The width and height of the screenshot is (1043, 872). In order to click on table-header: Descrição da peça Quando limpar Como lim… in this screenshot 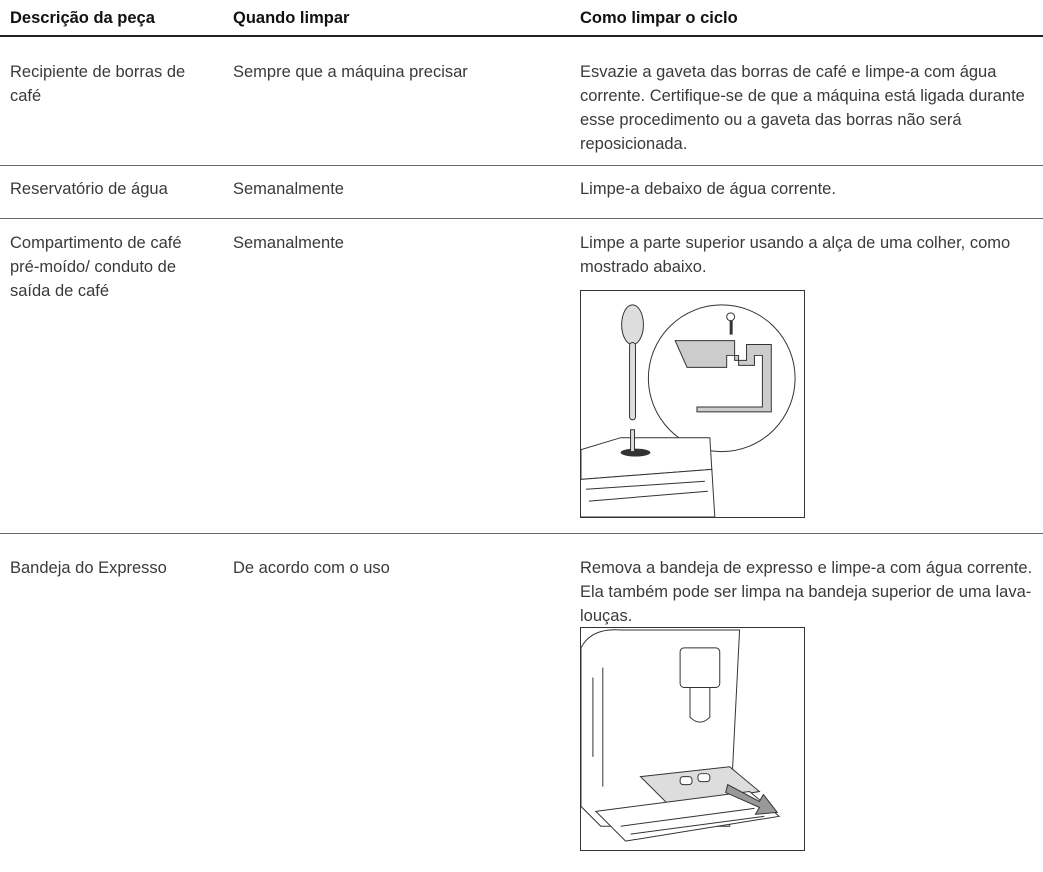, I will do `click(521, 18)`.